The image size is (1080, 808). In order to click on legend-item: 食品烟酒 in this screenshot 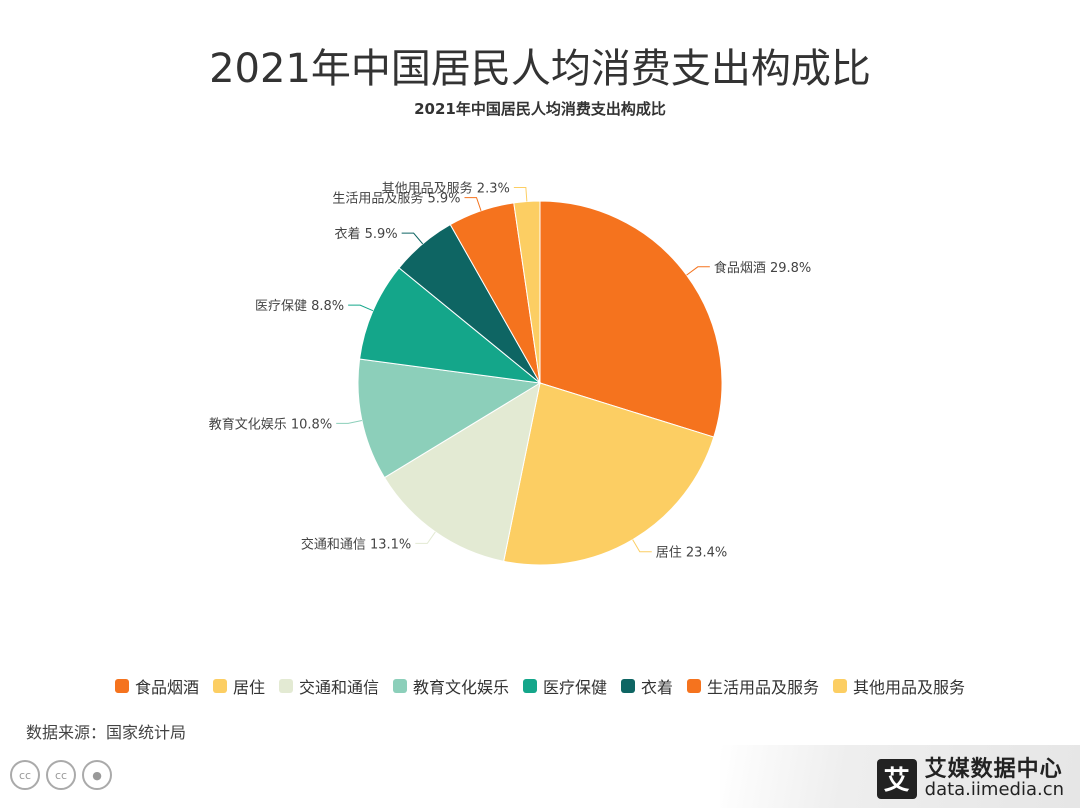, I will do `click(156, 686)`.